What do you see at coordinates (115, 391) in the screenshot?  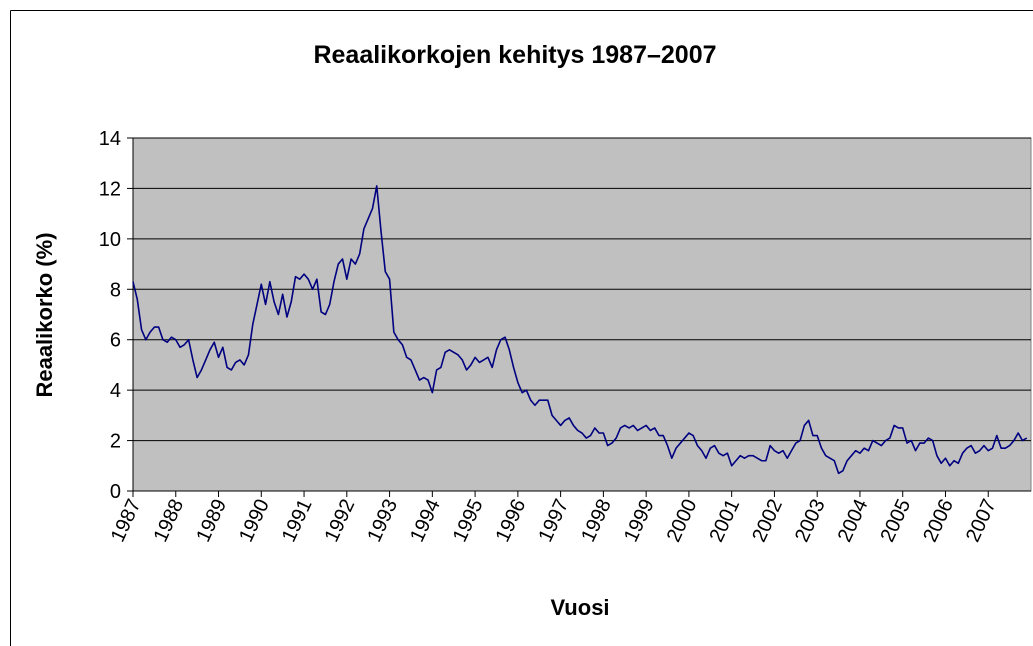 I see `y-tick-label: 4` at bounding box center [115, 391].